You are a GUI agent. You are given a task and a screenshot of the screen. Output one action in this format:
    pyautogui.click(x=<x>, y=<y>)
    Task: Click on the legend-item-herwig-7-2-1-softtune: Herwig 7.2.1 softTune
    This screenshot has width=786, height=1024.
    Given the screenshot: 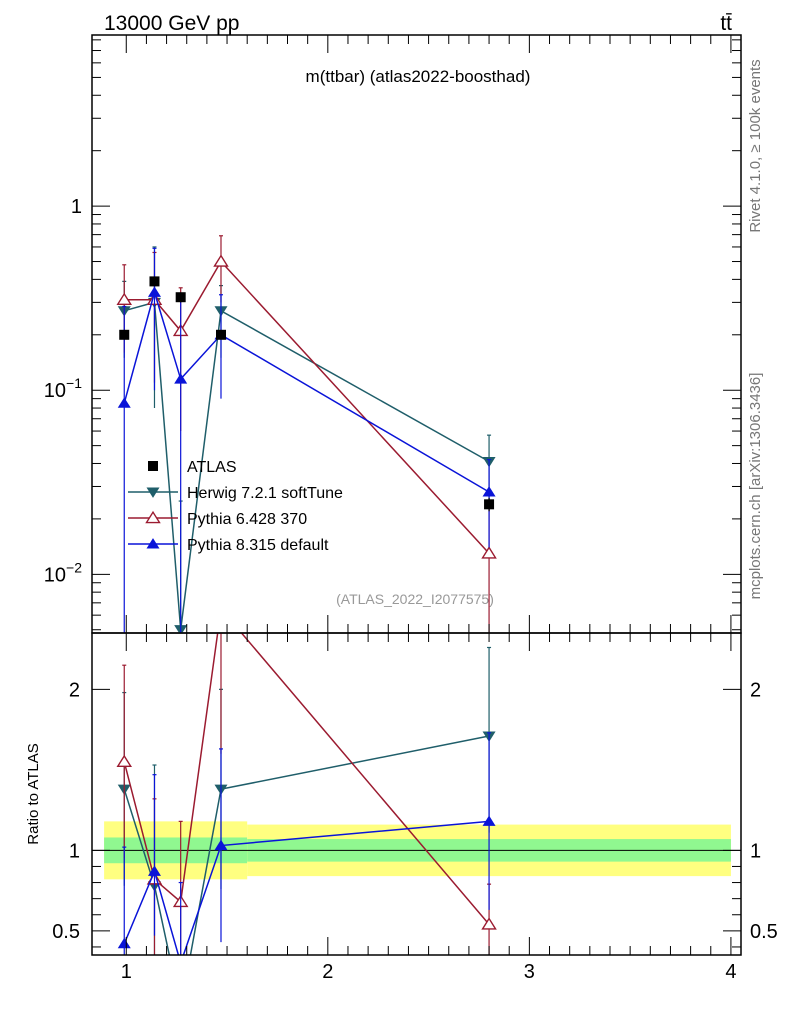 What is the action you would take?
    pyautogui.click(x=235, y=493)
    